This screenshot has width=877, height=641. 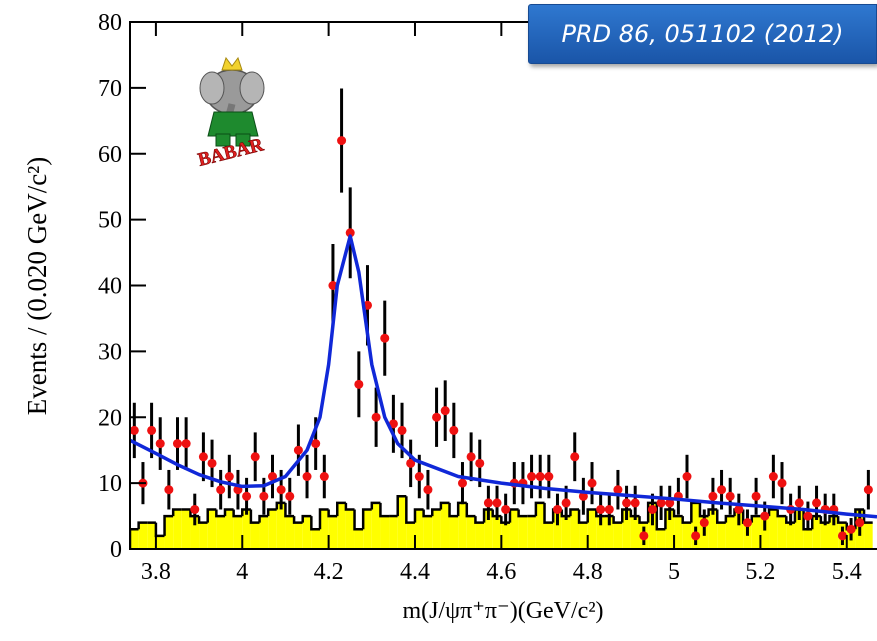 What do you see at coordinates (110, 221) in the screenshot?
I see `y-tick-label: 50` at bounding box center [110, 221].